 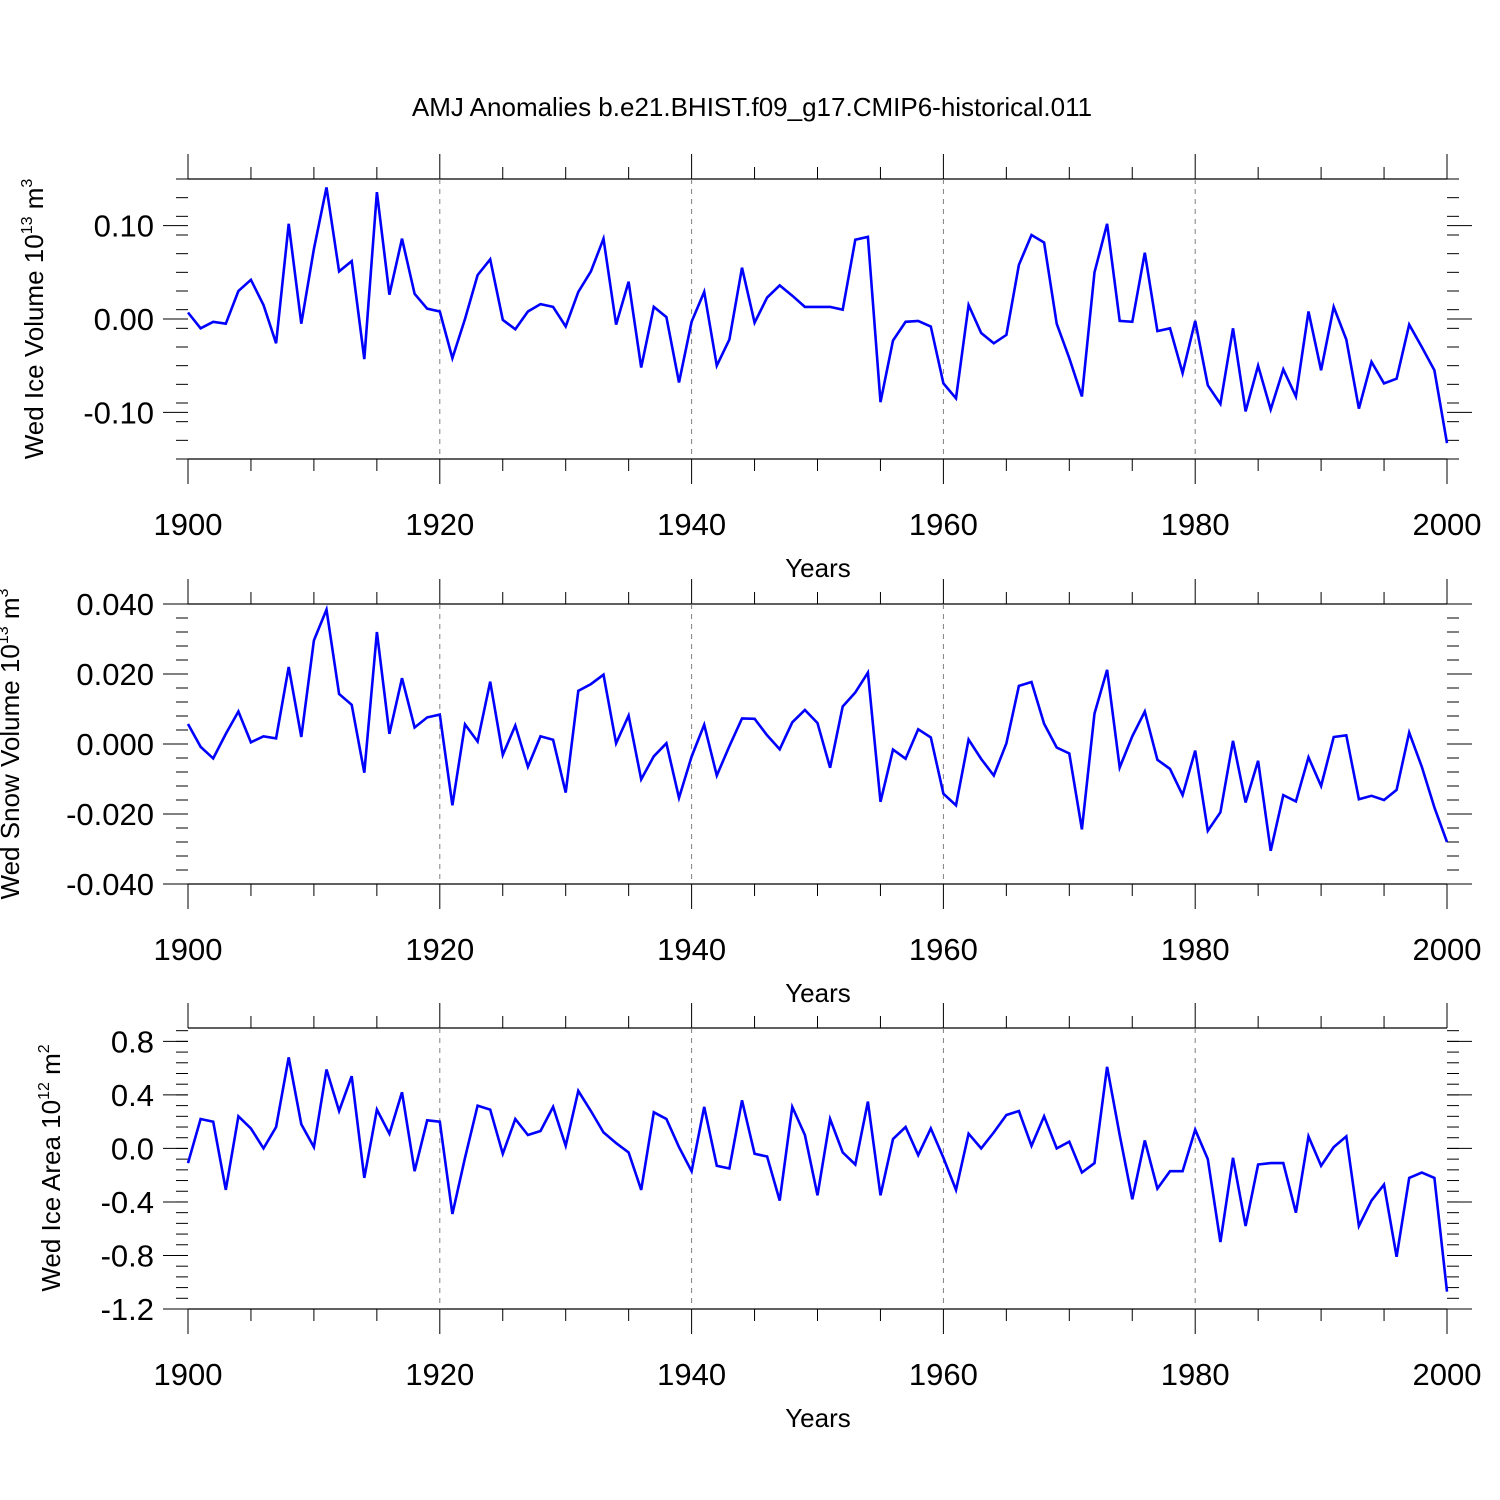 I want to click on y-axis-label: Wed Ice Volume 1013 m3, so click(x=34, y=319).